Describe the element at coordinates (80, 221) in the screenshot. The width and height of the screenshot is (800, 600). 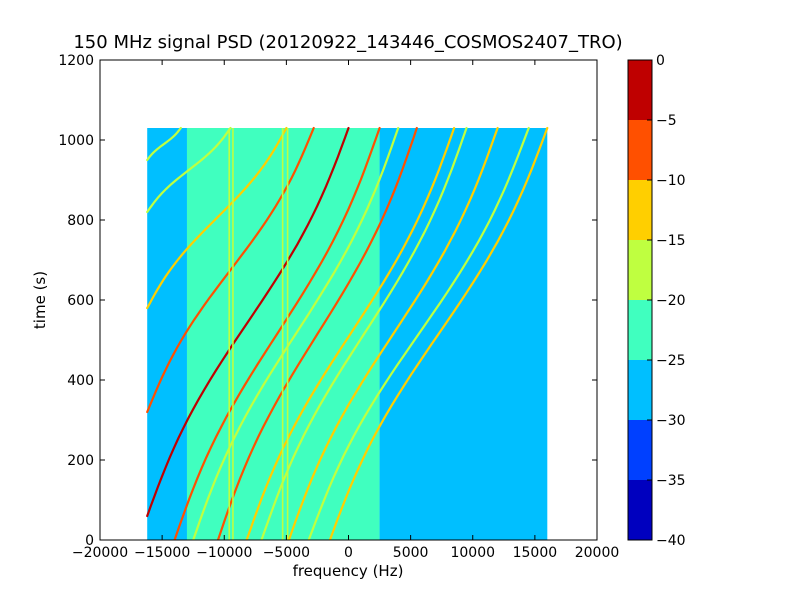
I see `y-tick-label: 800` at that location.